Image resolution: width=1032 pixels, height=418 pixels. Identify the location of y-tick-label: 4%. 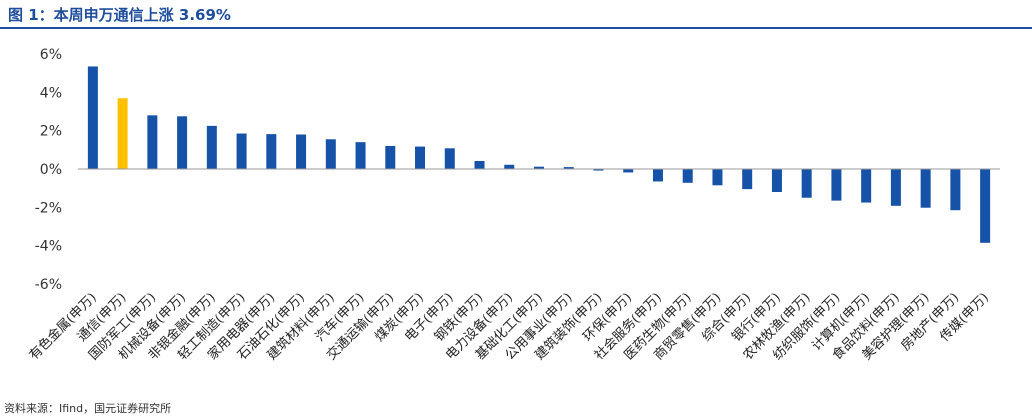
(51, 93).